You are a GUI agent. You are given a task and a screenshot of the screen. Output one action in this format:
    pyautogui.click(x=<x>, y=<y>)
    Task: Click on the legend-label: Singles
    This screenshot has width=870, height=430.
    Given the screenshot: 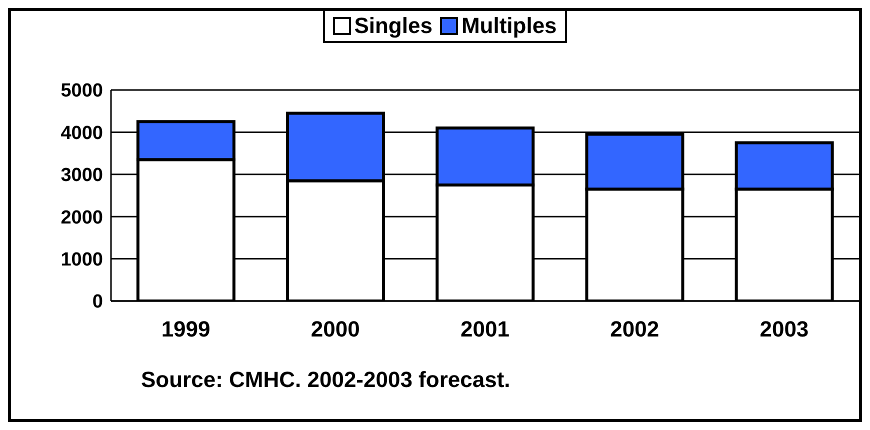 What is the action you would take?
    pyautogui.click(x=392, y=26)
    